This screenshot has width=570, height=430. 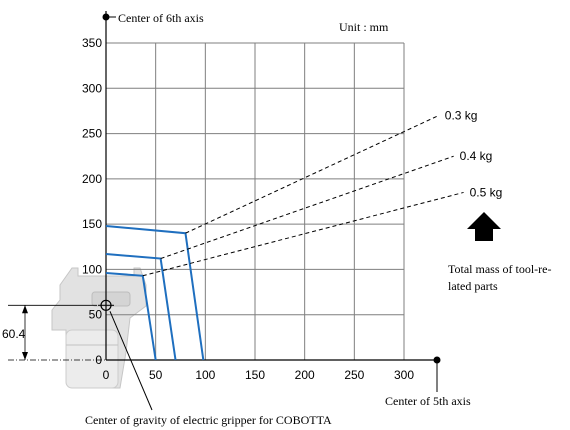 What do you see at coordinates (106, 305) in the screenshot?
I see `center-of-gravity-marker` at bounding box center [106, 305].